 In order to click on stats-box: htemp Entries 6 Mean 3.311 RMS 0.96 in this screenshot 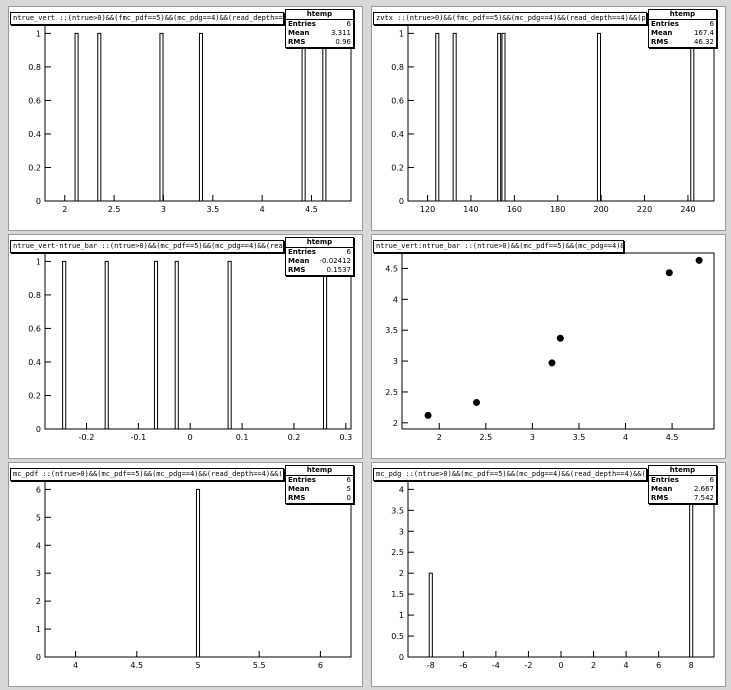, I will do `click(319, 28)`.